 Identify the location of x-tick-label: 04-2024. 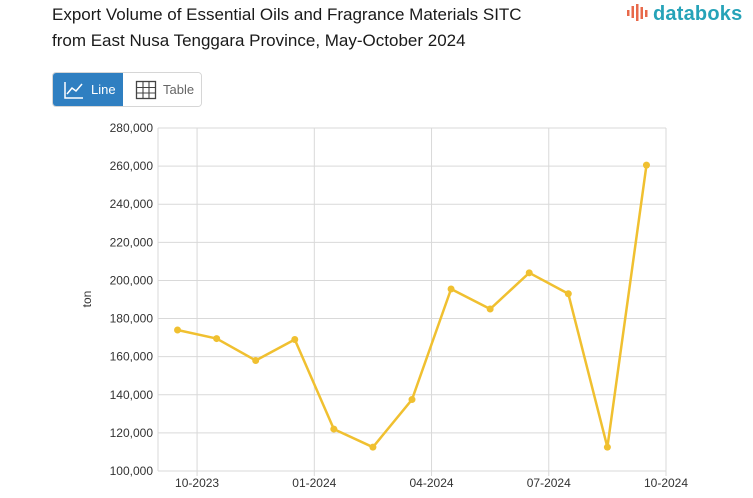
(432, 483).